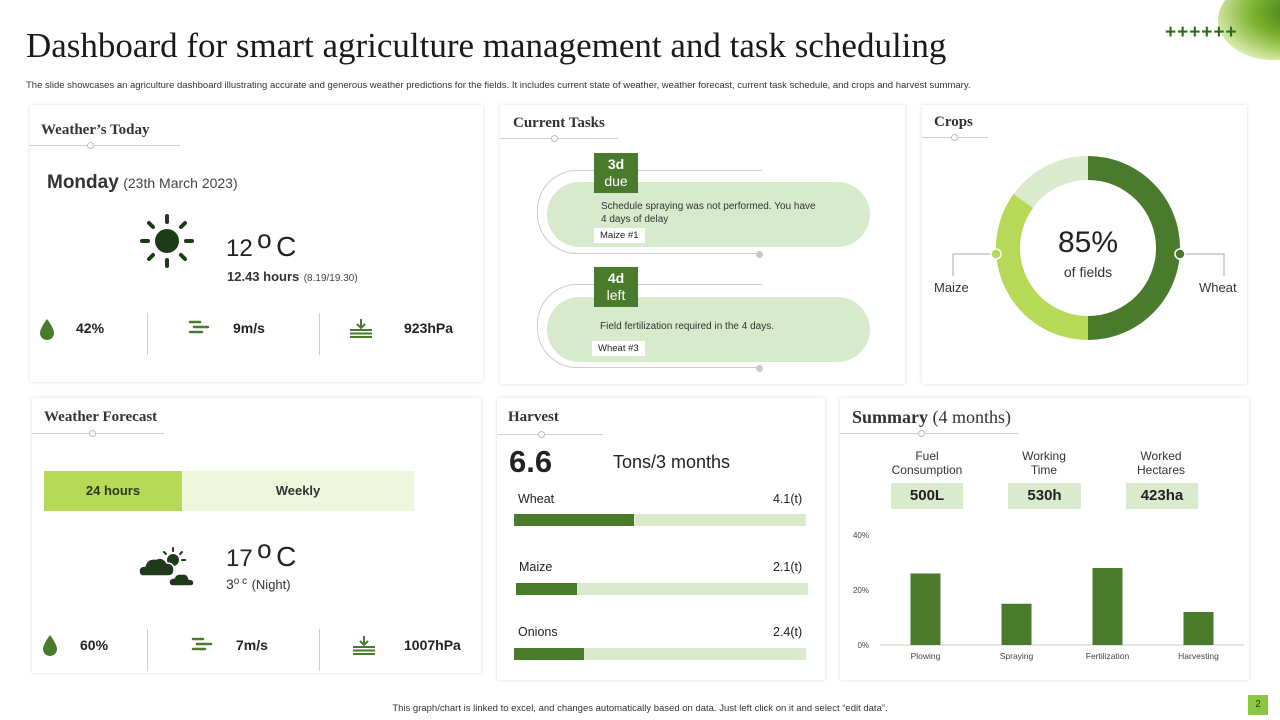  I want to click on summary-fuel-label: Fuel Consumption, so click(927, 463).